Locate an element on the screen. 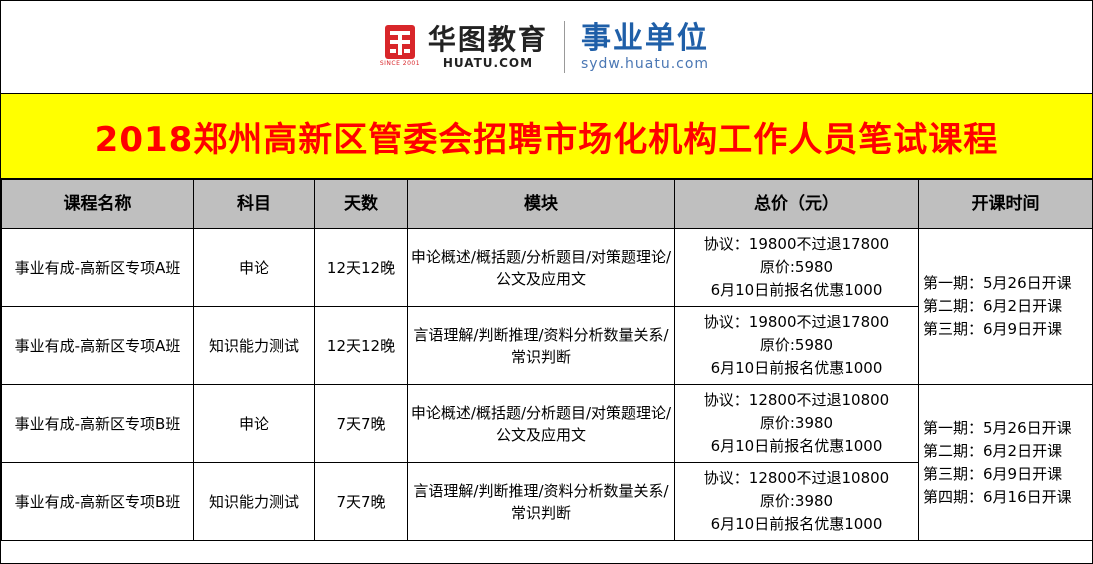  page-title: 2018郑州高新区管委会招聘市场化机构工作人员笔试课程 is located at coordinates (546, 139).